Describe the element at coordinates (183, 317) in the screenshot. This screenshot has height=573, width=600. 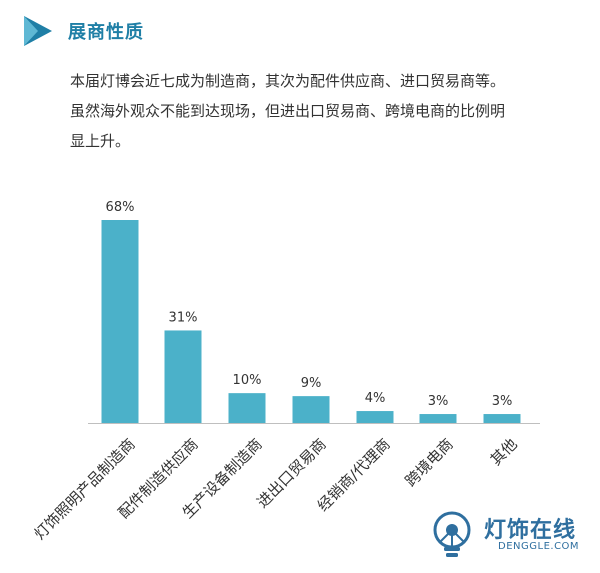
I see `value-label: 31%` at that location.